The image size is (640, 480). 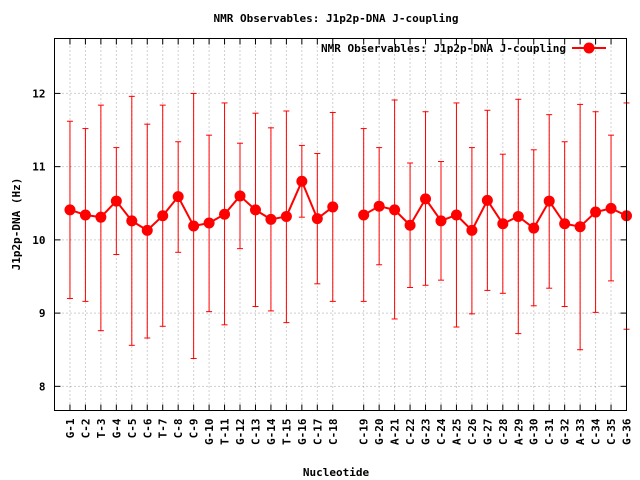 I want to click on x-tick-label: C-5, so click(x=132, y=429).